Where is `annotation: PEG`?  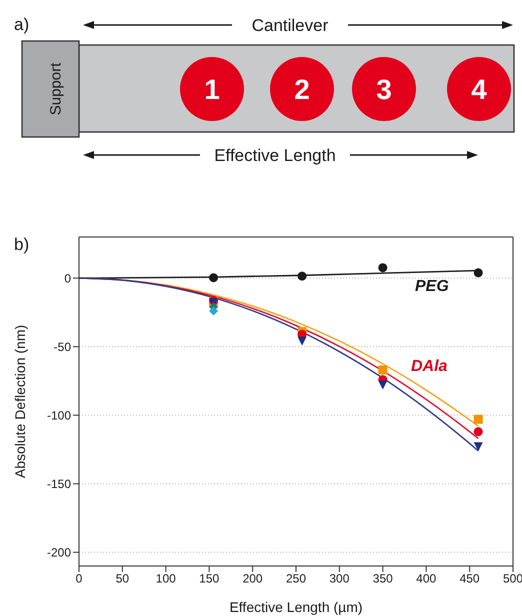
annotation: PEG is located at coordinates (432, 287).